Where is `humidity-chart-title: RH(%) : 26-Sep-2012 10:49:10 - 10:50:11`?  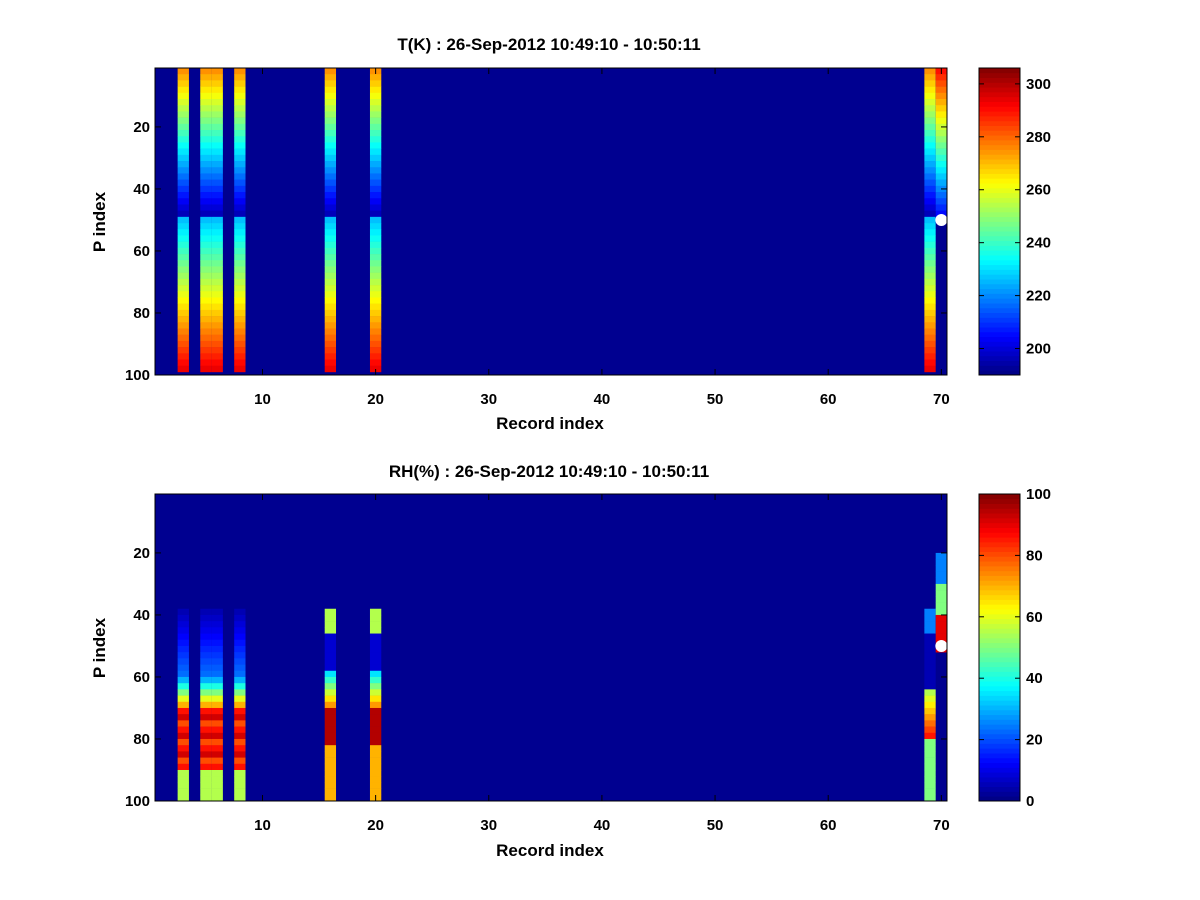
humidity-chart-title: RH(%) : 26-Sep-2012 10:49:10 - 10:50:11 is located at coordinates (549, 471).